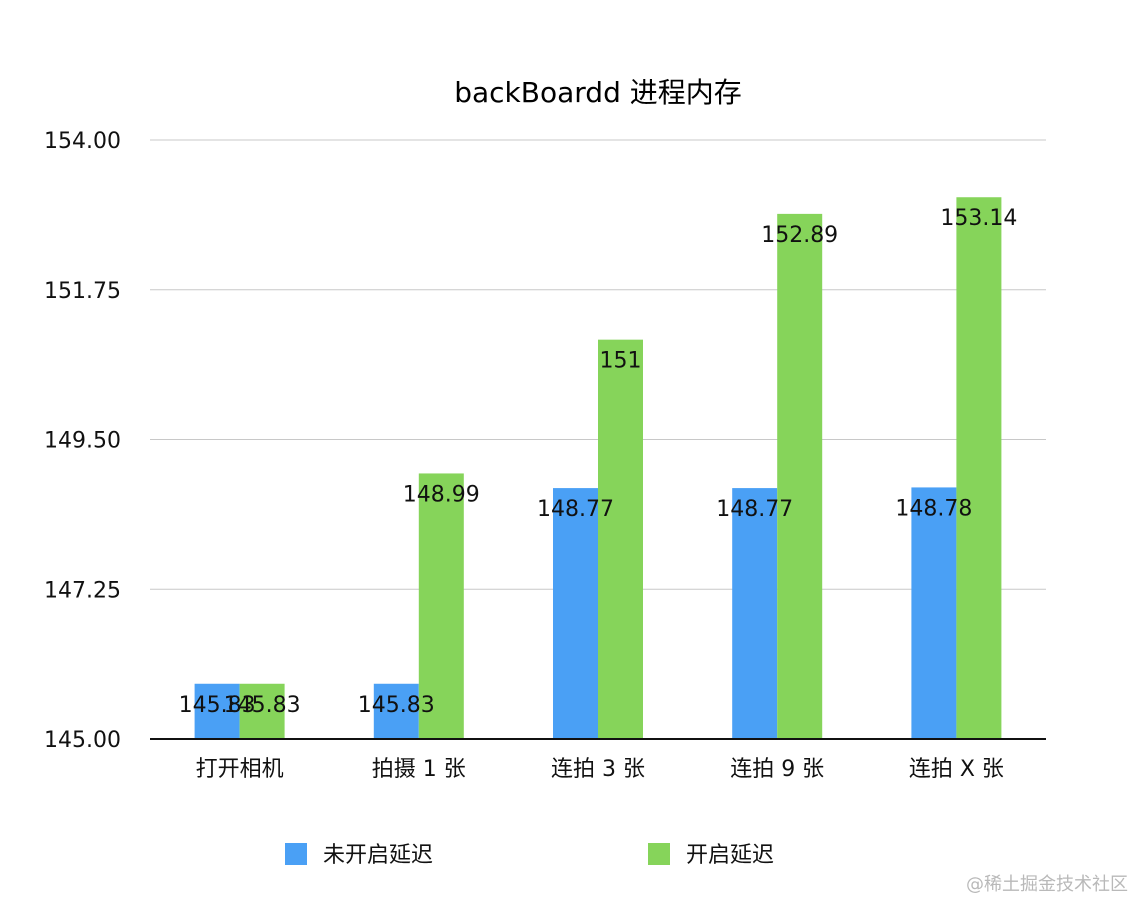 Image resolution: width=1146 pixels, height=912 pixels. Describe the element at coordinates (978, 218) in the screenshot. I see `data-label: 153.14` at that location.